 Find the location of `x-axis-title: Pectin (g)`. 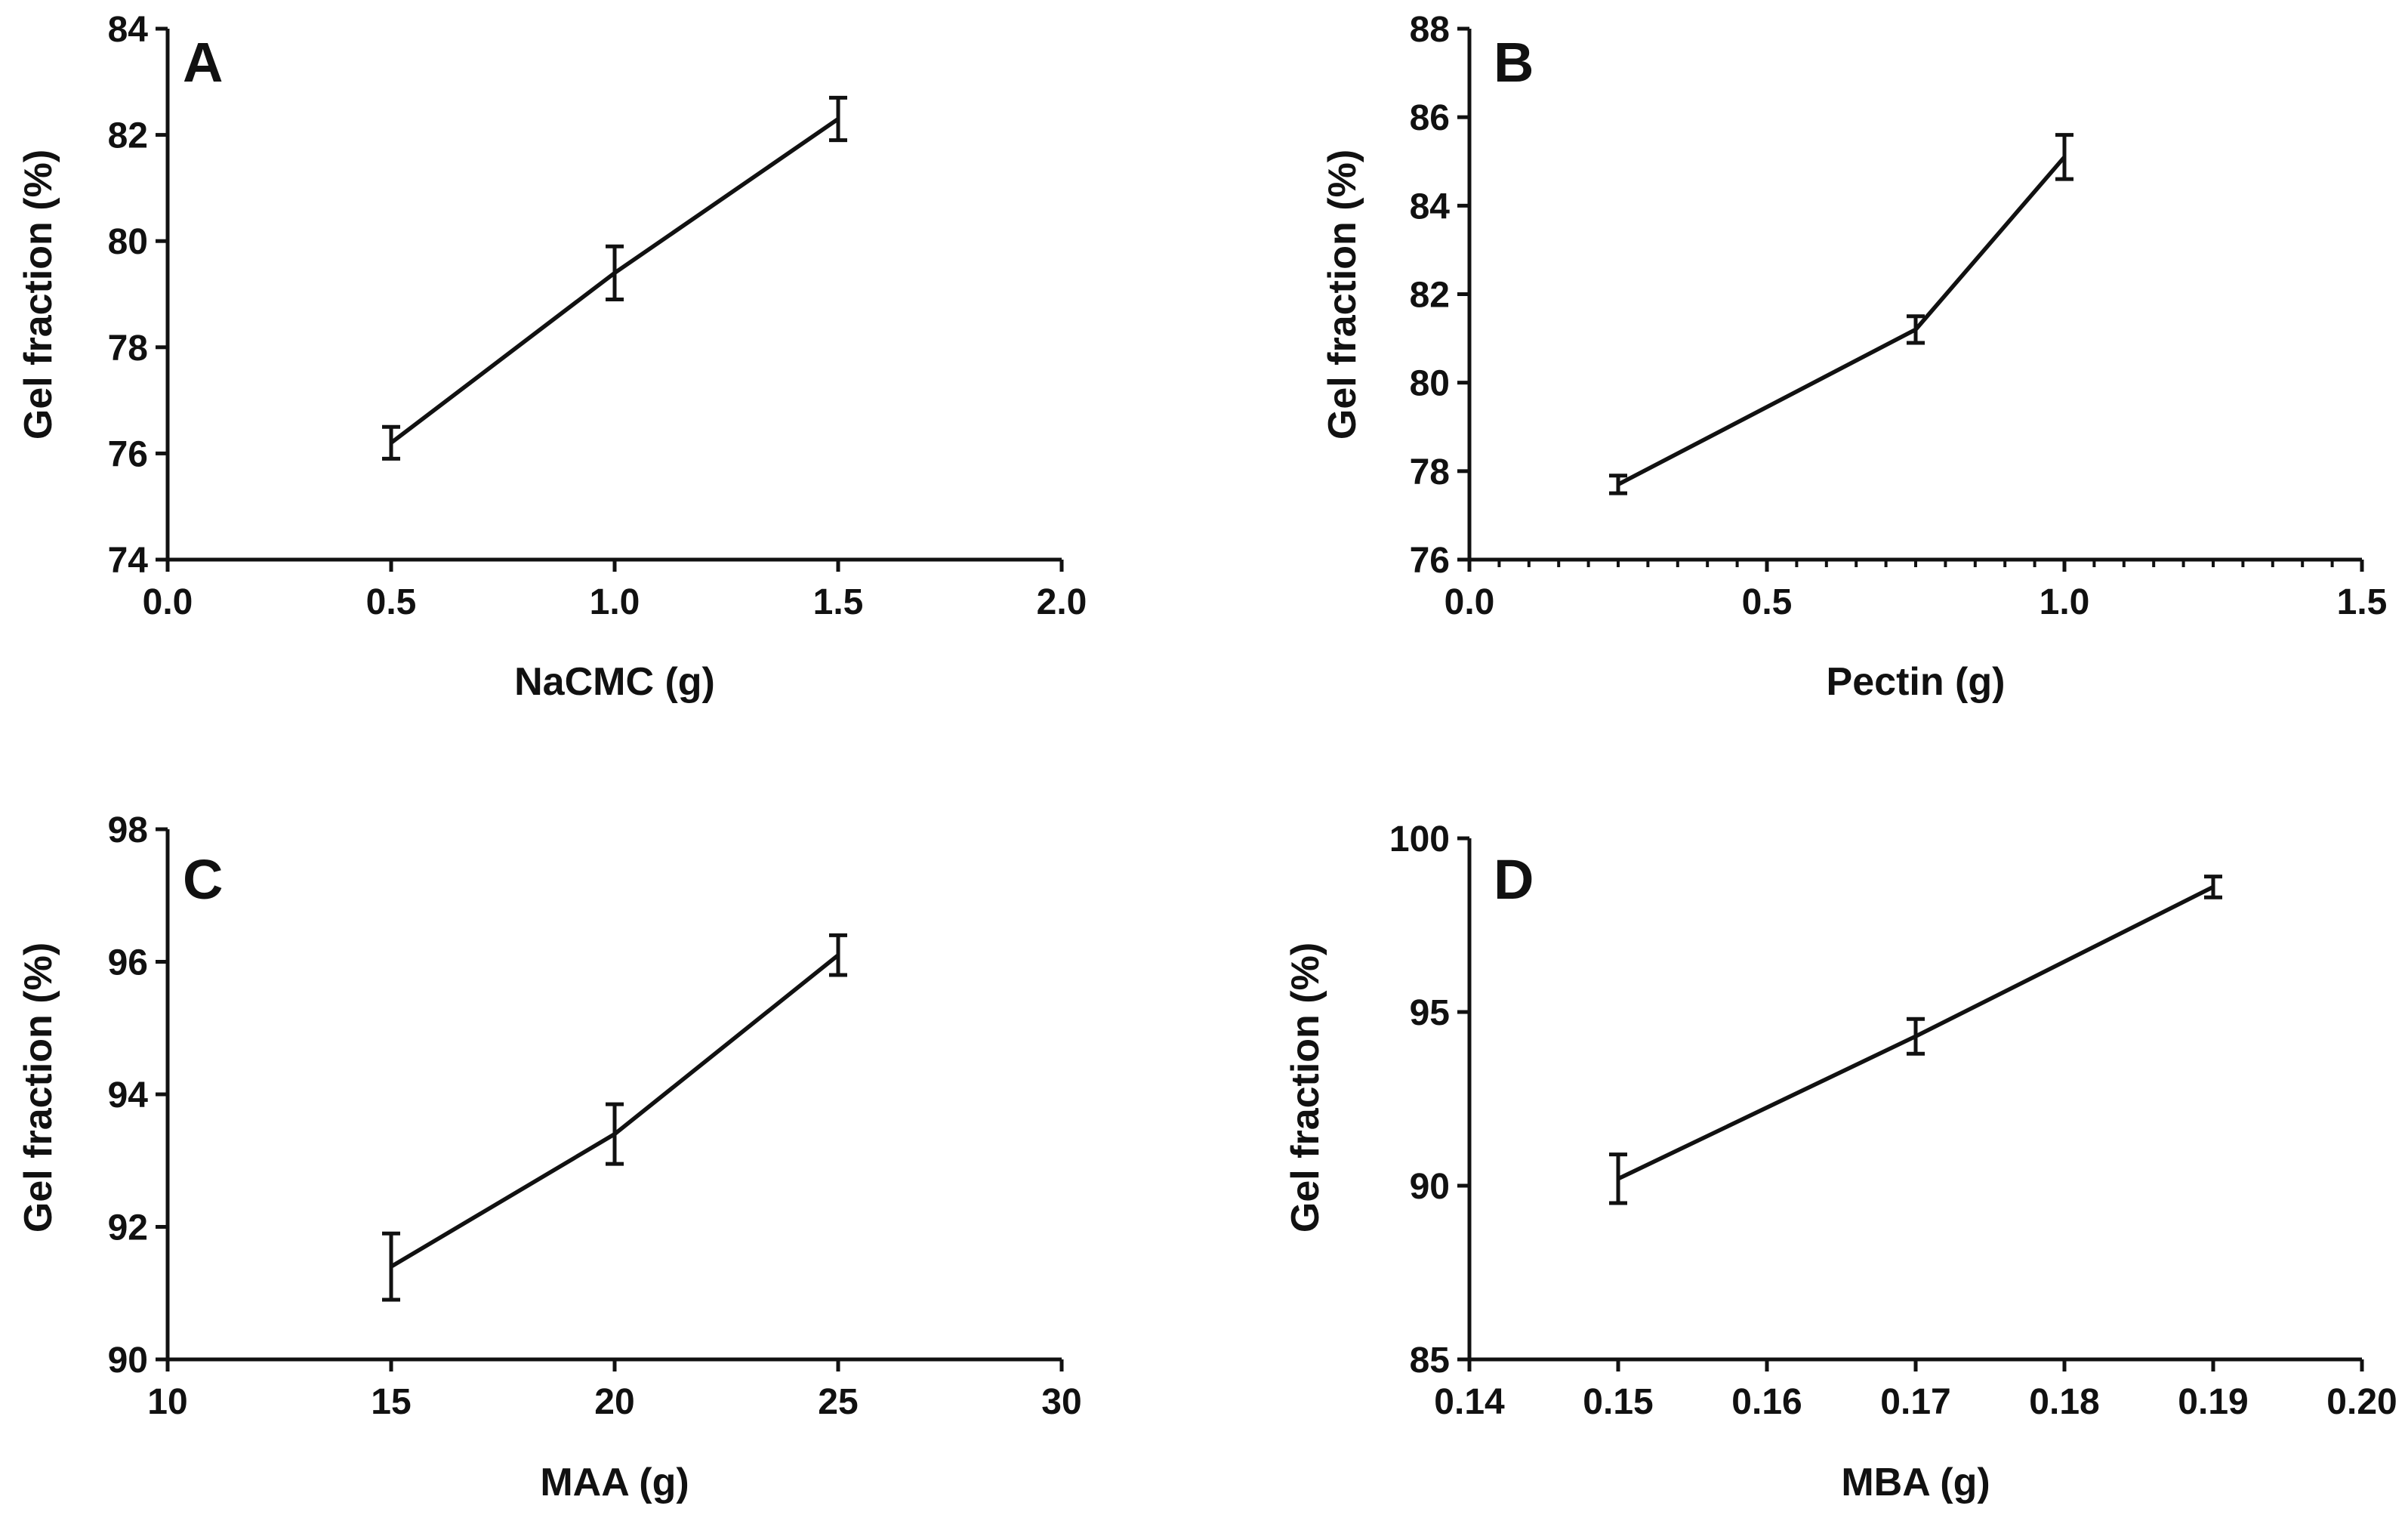

x-axis-title: Pectin (g) is located at coordinates (1916, 682).